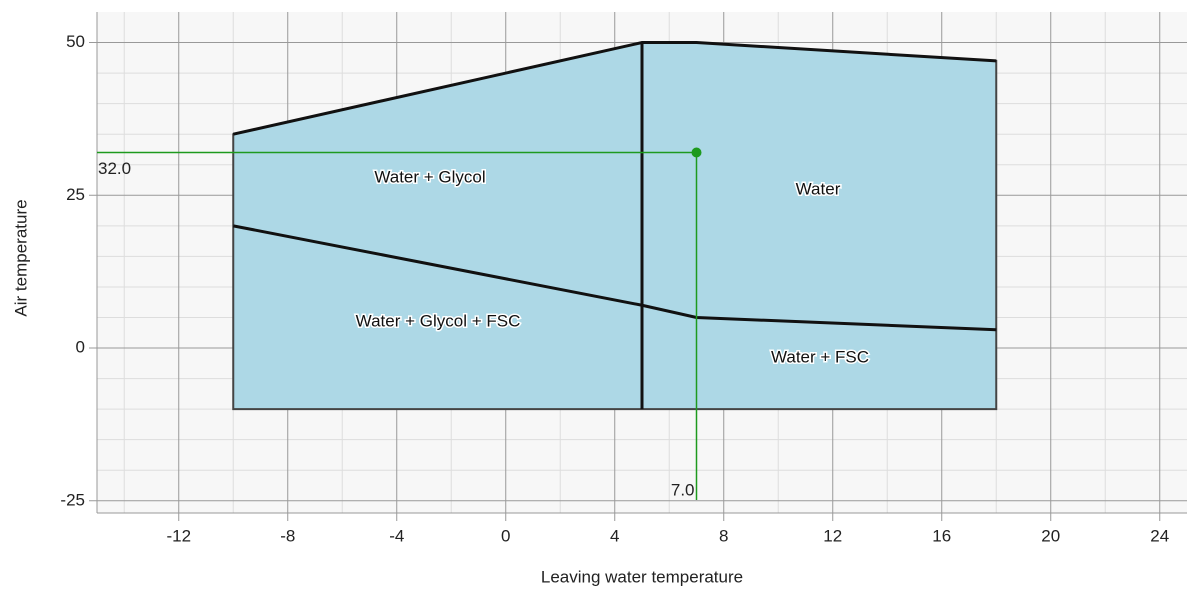 This screenshot has width=1187, height=596. Describe the element at coordinates (832, 535) in the screenshot. I see `x-tick-label: 12` at that location.